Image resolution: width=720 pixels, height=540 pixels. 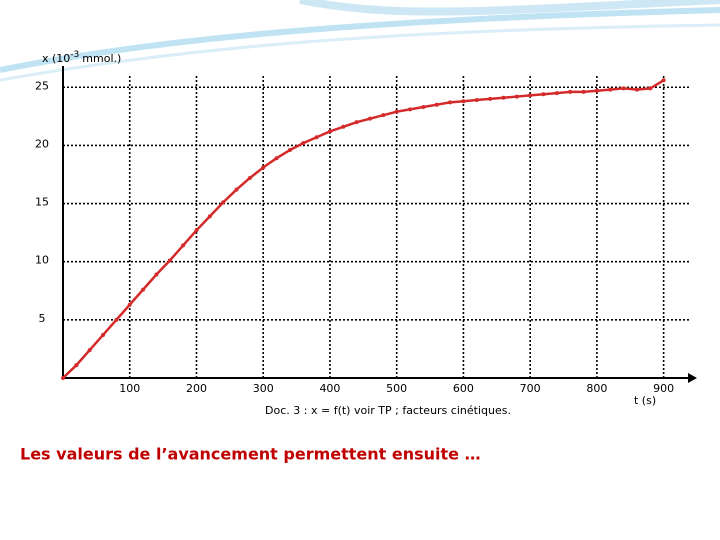 What do you see at coordinates (74, 55) in the screenshot?
I see `y-axis-label-exponent: -3` at bounding box center [74, 55].